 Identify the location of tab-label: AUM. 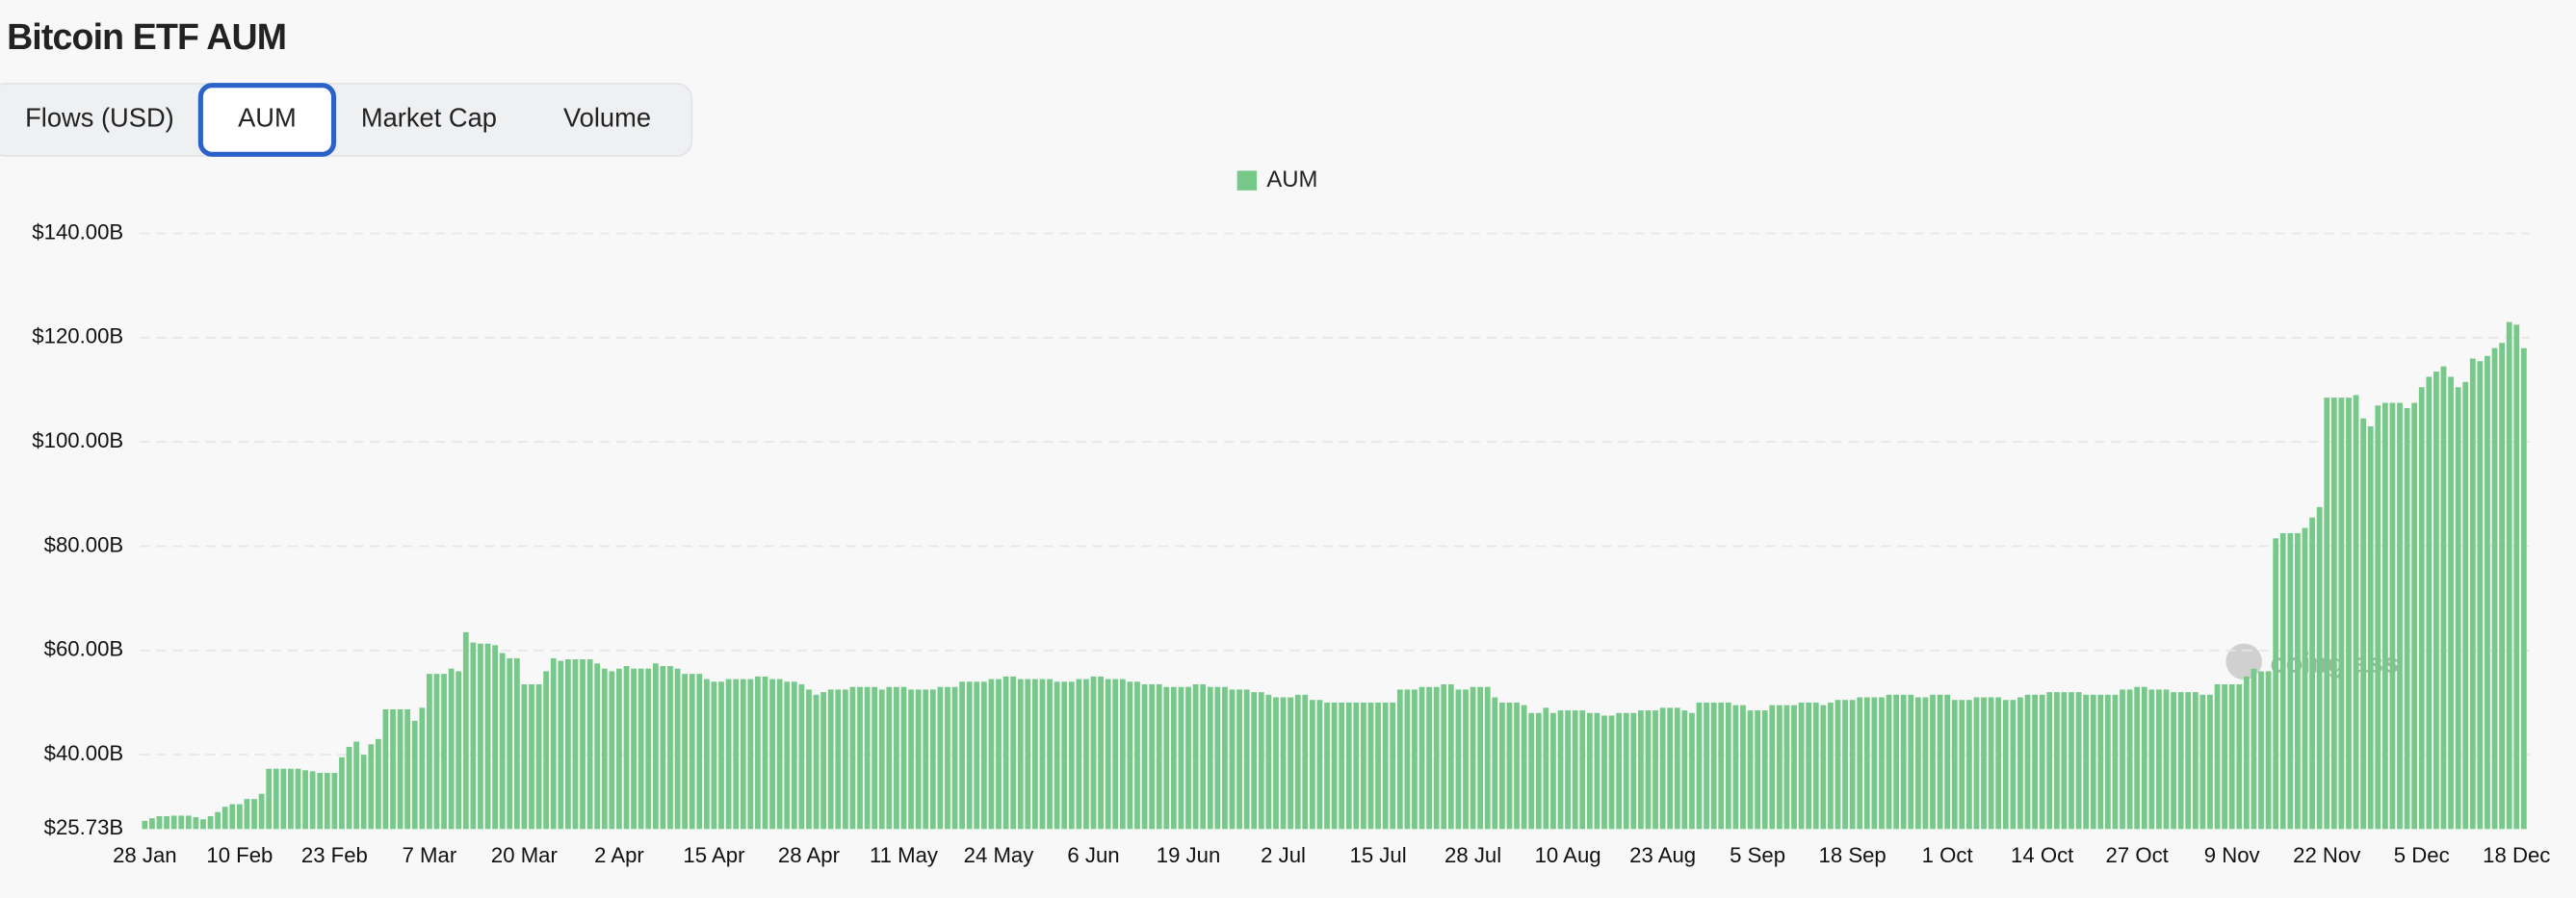
(267, 118).